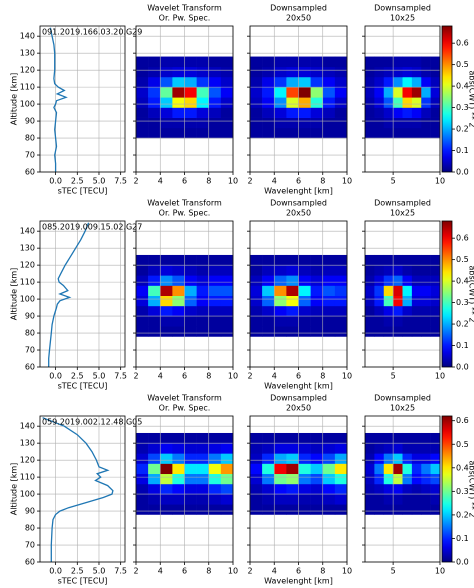  What do you see at coordinates (233, 376) in the screenshot?
I see `x-tick-label: 10` at bounding box center [233, 376].